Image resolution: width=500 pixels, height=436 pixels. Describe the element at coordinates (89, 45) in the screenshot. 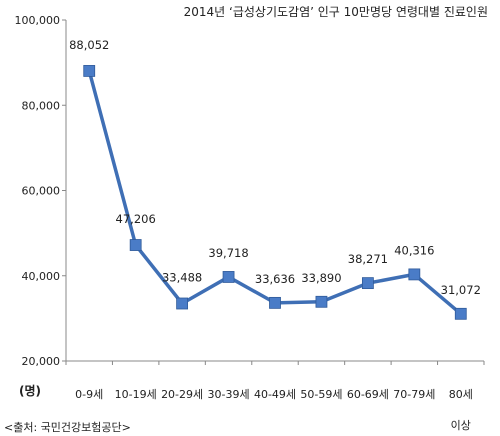

I see `data-label: 88,052` at that location.